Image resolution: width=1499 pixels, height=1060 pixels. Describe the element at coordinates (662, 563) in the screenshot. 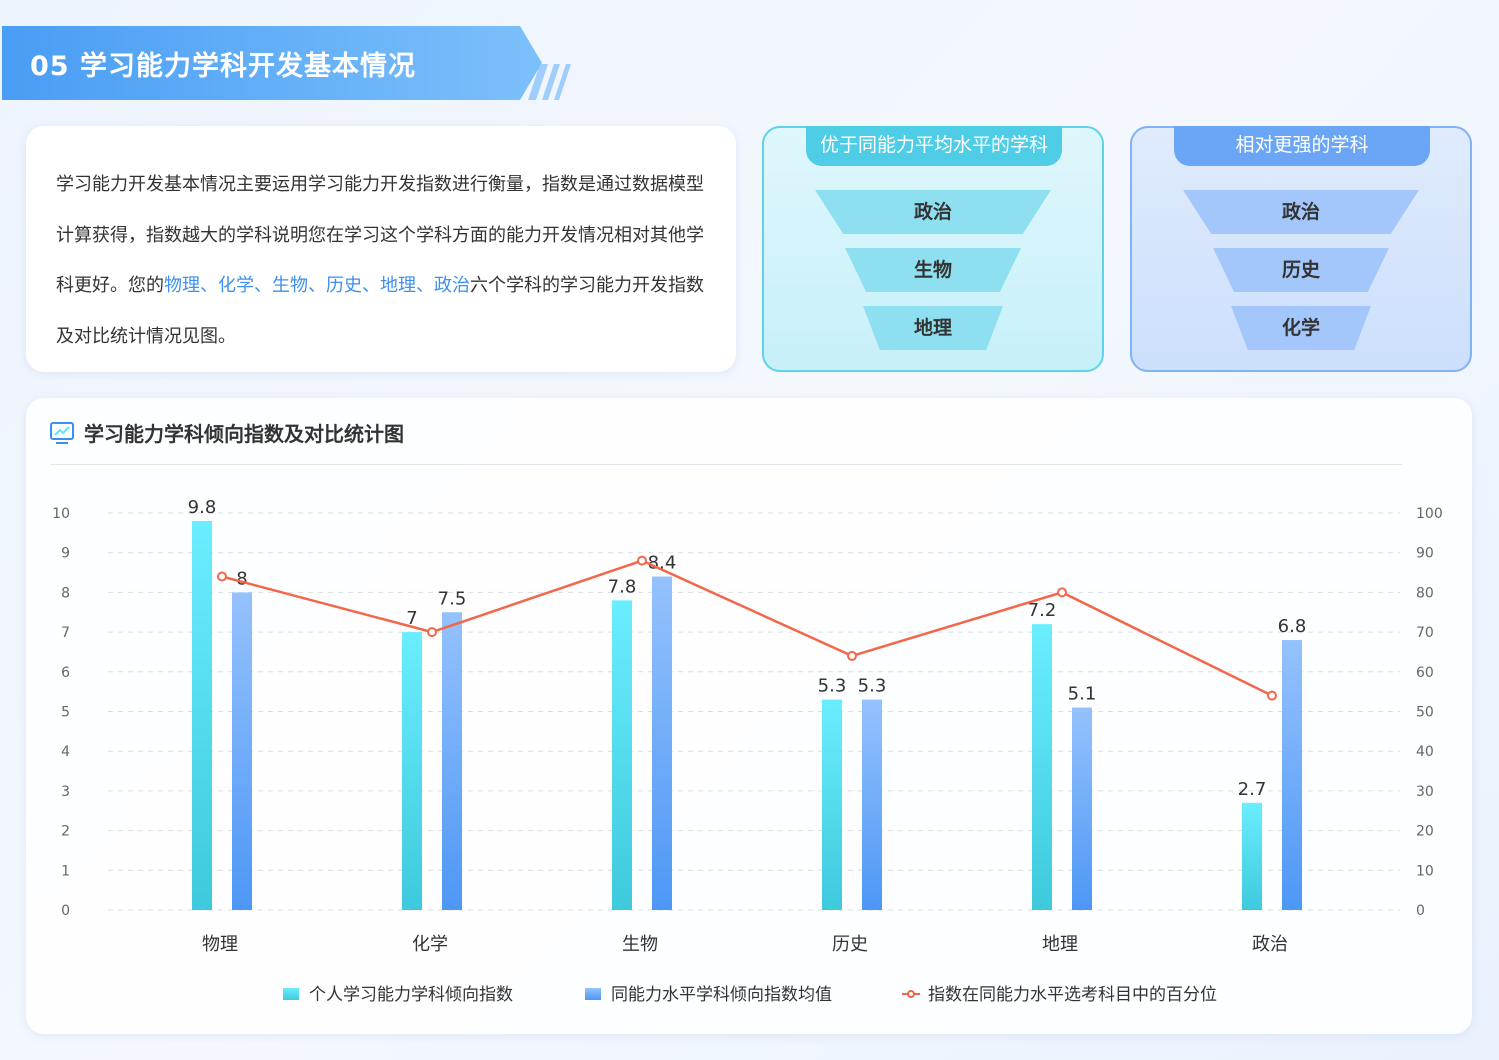

I see `bar-data-label: 8.4` at that location.